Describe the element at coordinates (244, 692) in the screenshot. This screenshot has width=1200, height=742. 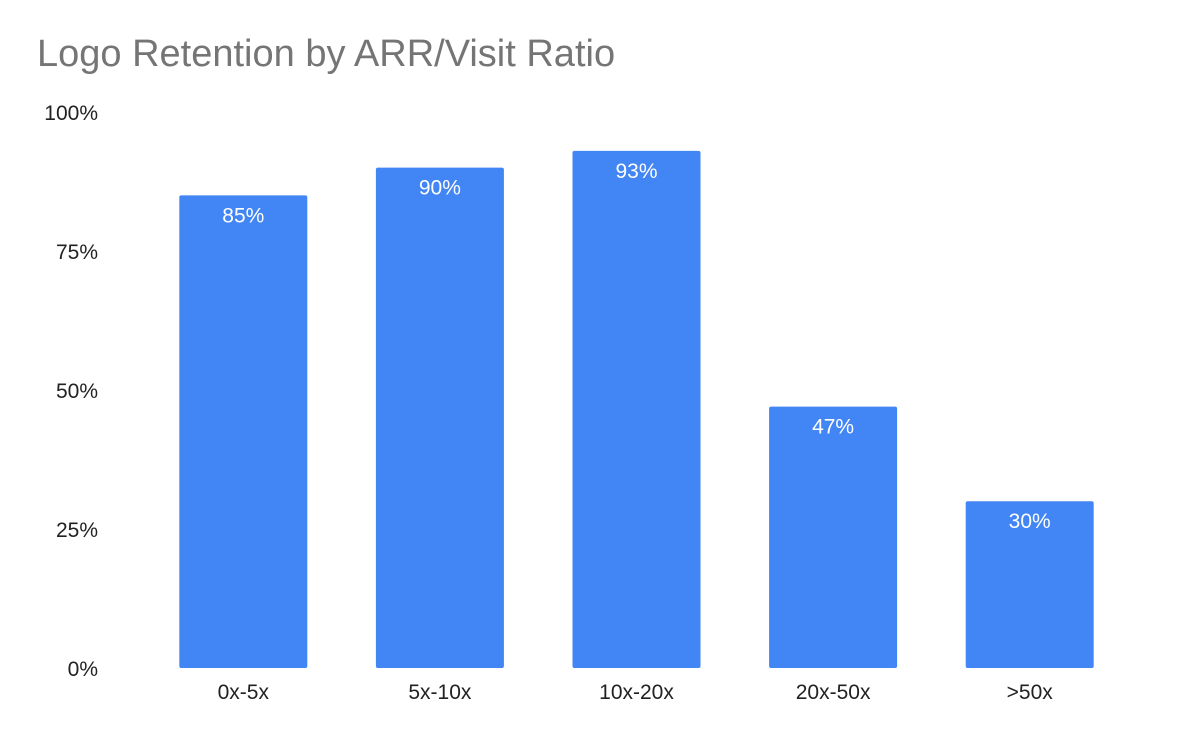
I see `x-tick-label: 0x-5x` at that location.